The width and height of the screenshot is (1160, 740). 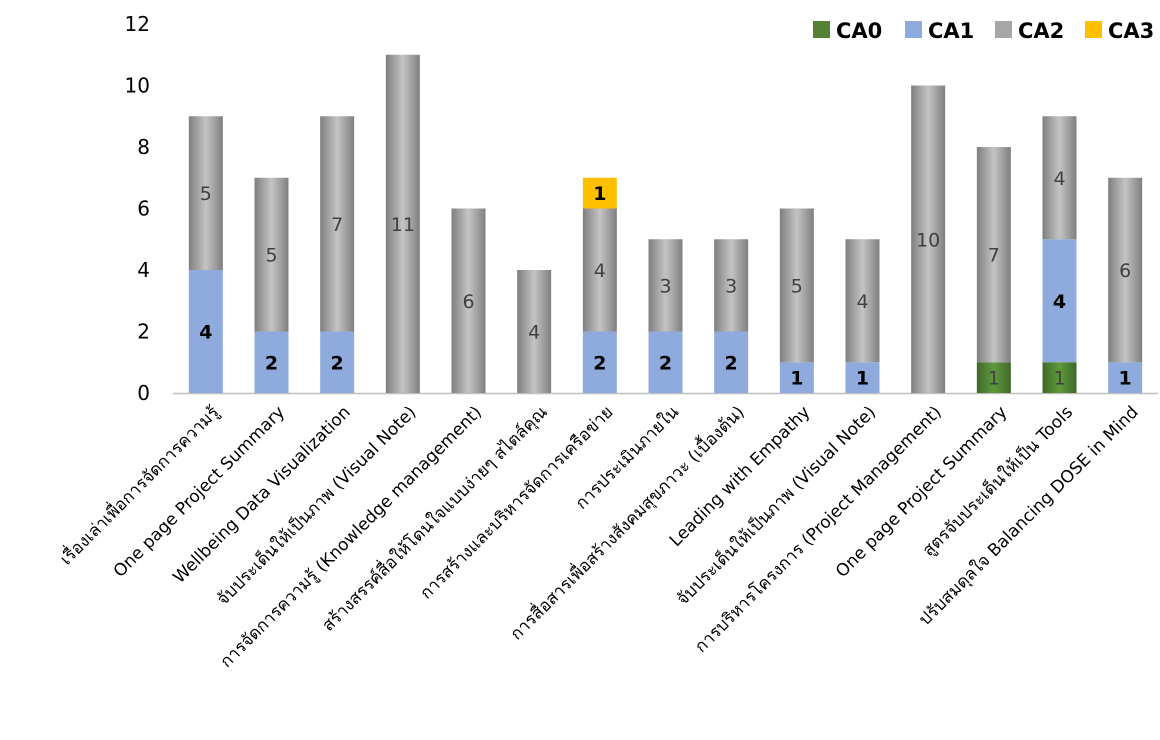 What do you see at coordinates (137, 86) in the screenshot?
I see `y-tick-label: 10` at bounding box center [137, 86].